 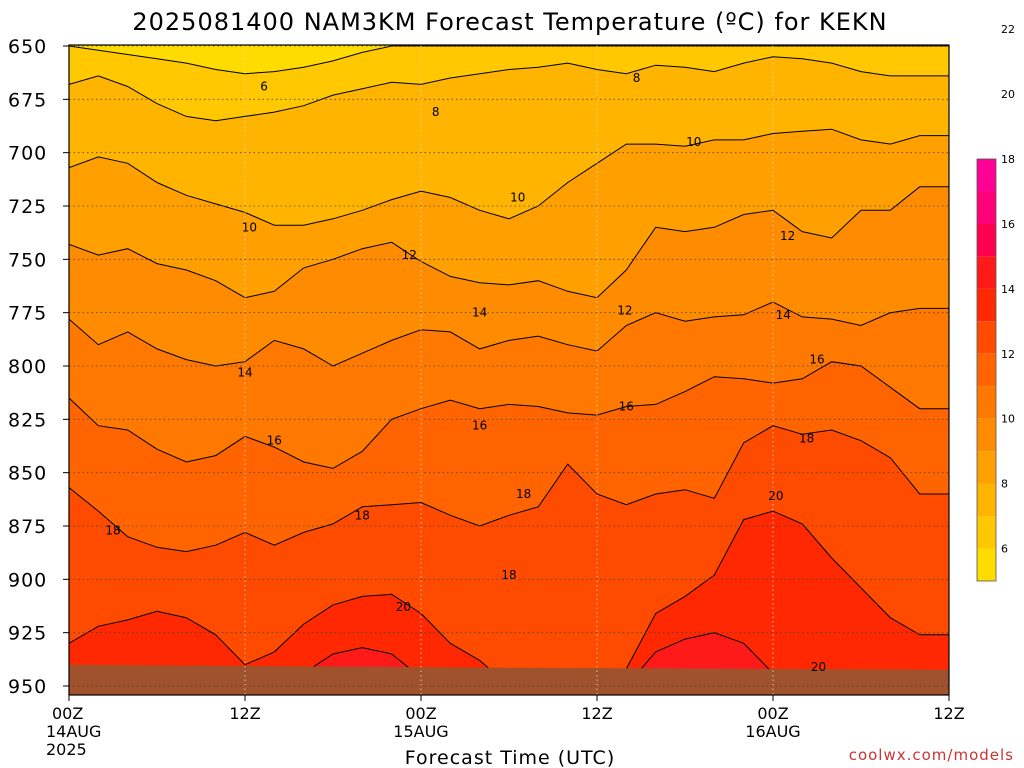 I want to click on y-axis: 650 675 700 725 750 775 800 825 850 875 900 925 950, so click(x=38, y=367).